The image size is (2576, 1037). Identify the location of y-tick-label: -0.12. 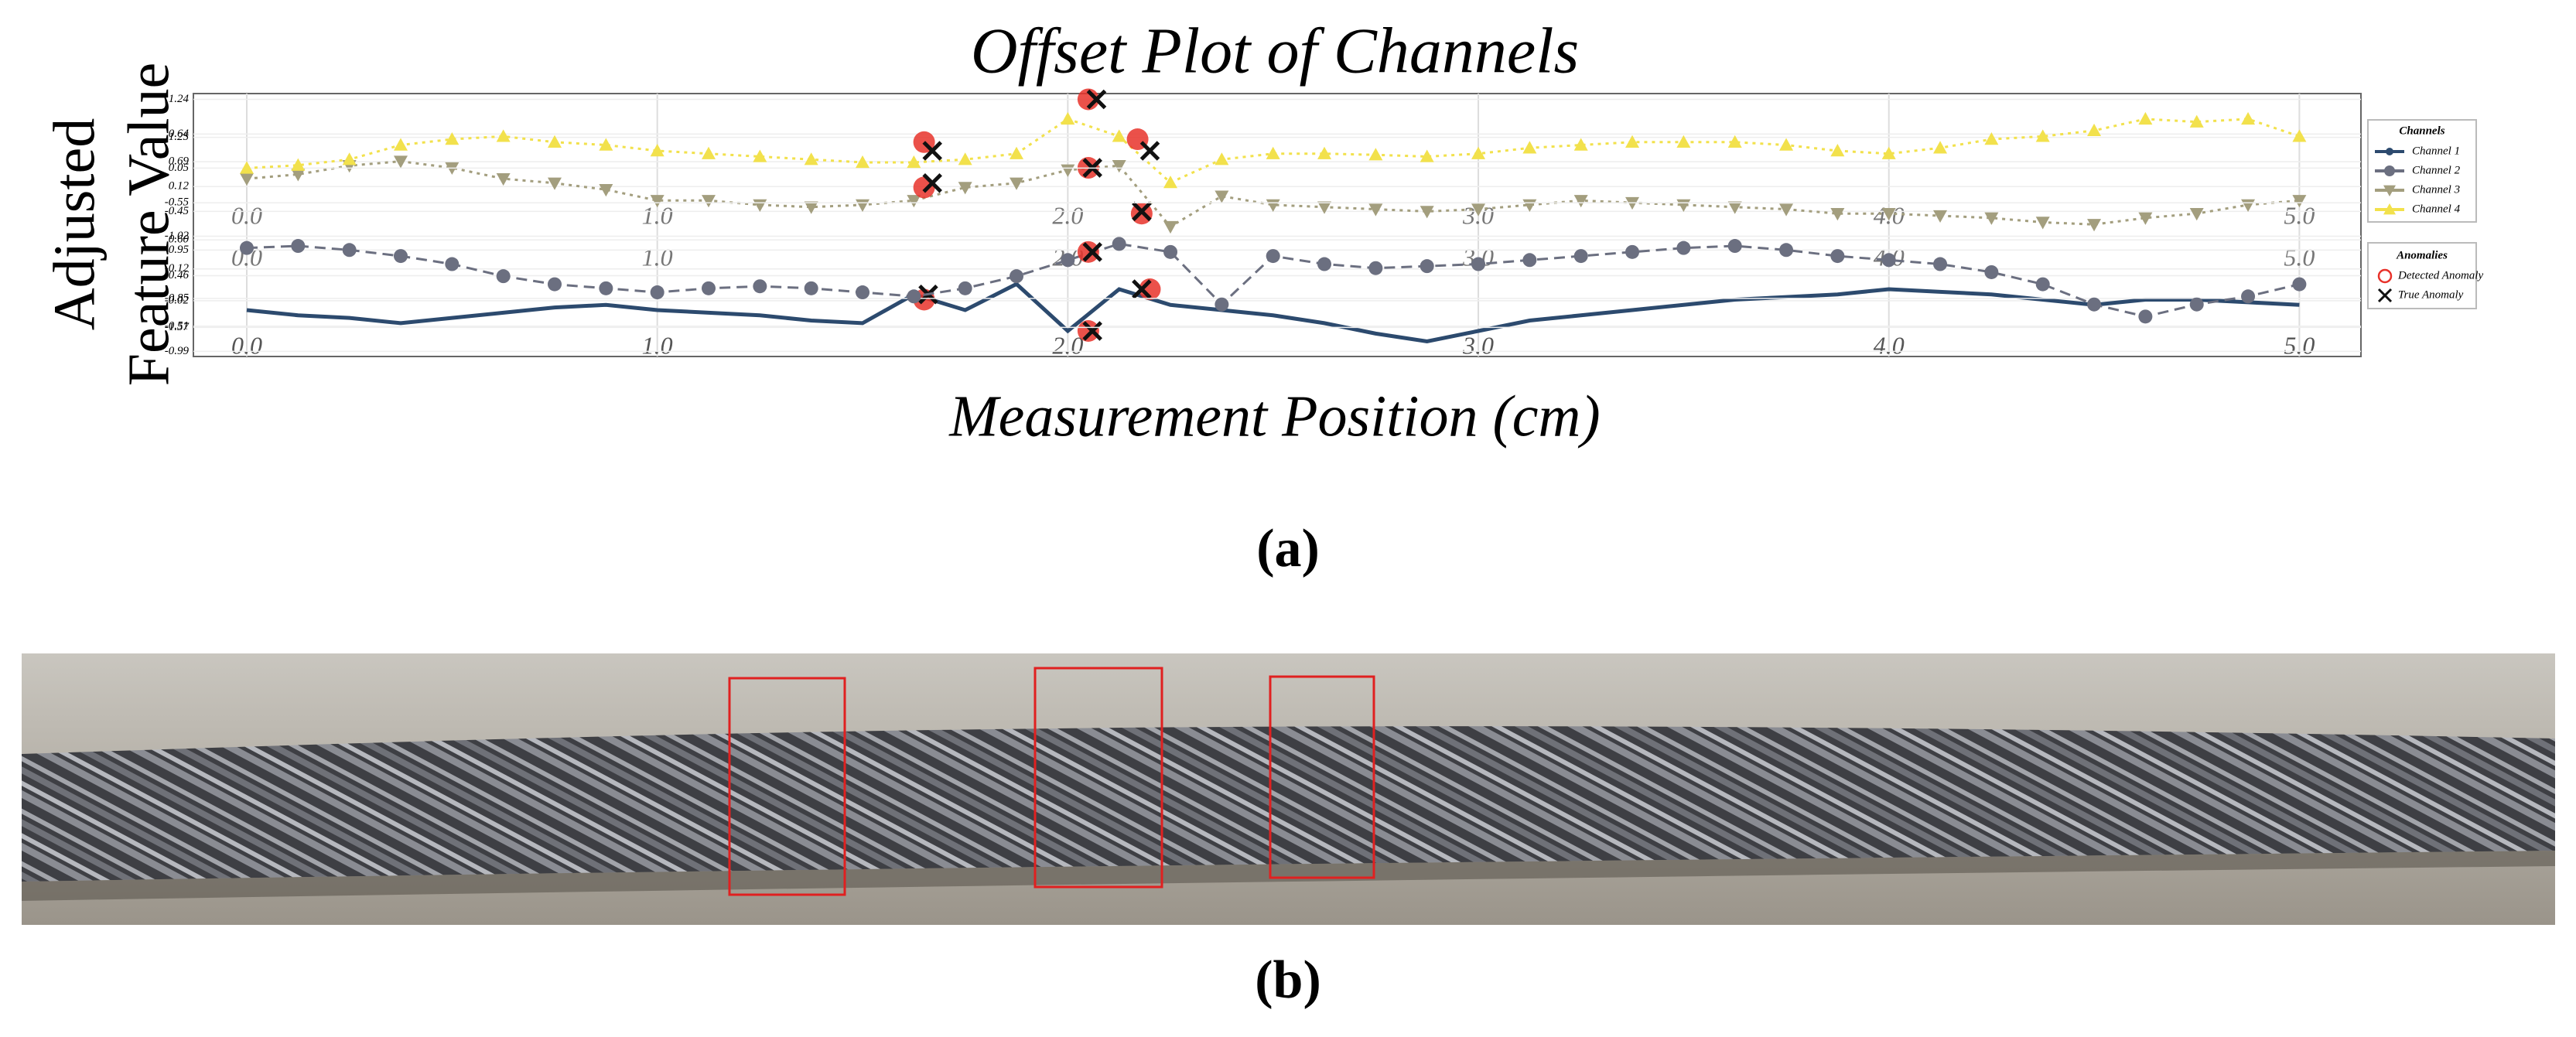
(177, 268).